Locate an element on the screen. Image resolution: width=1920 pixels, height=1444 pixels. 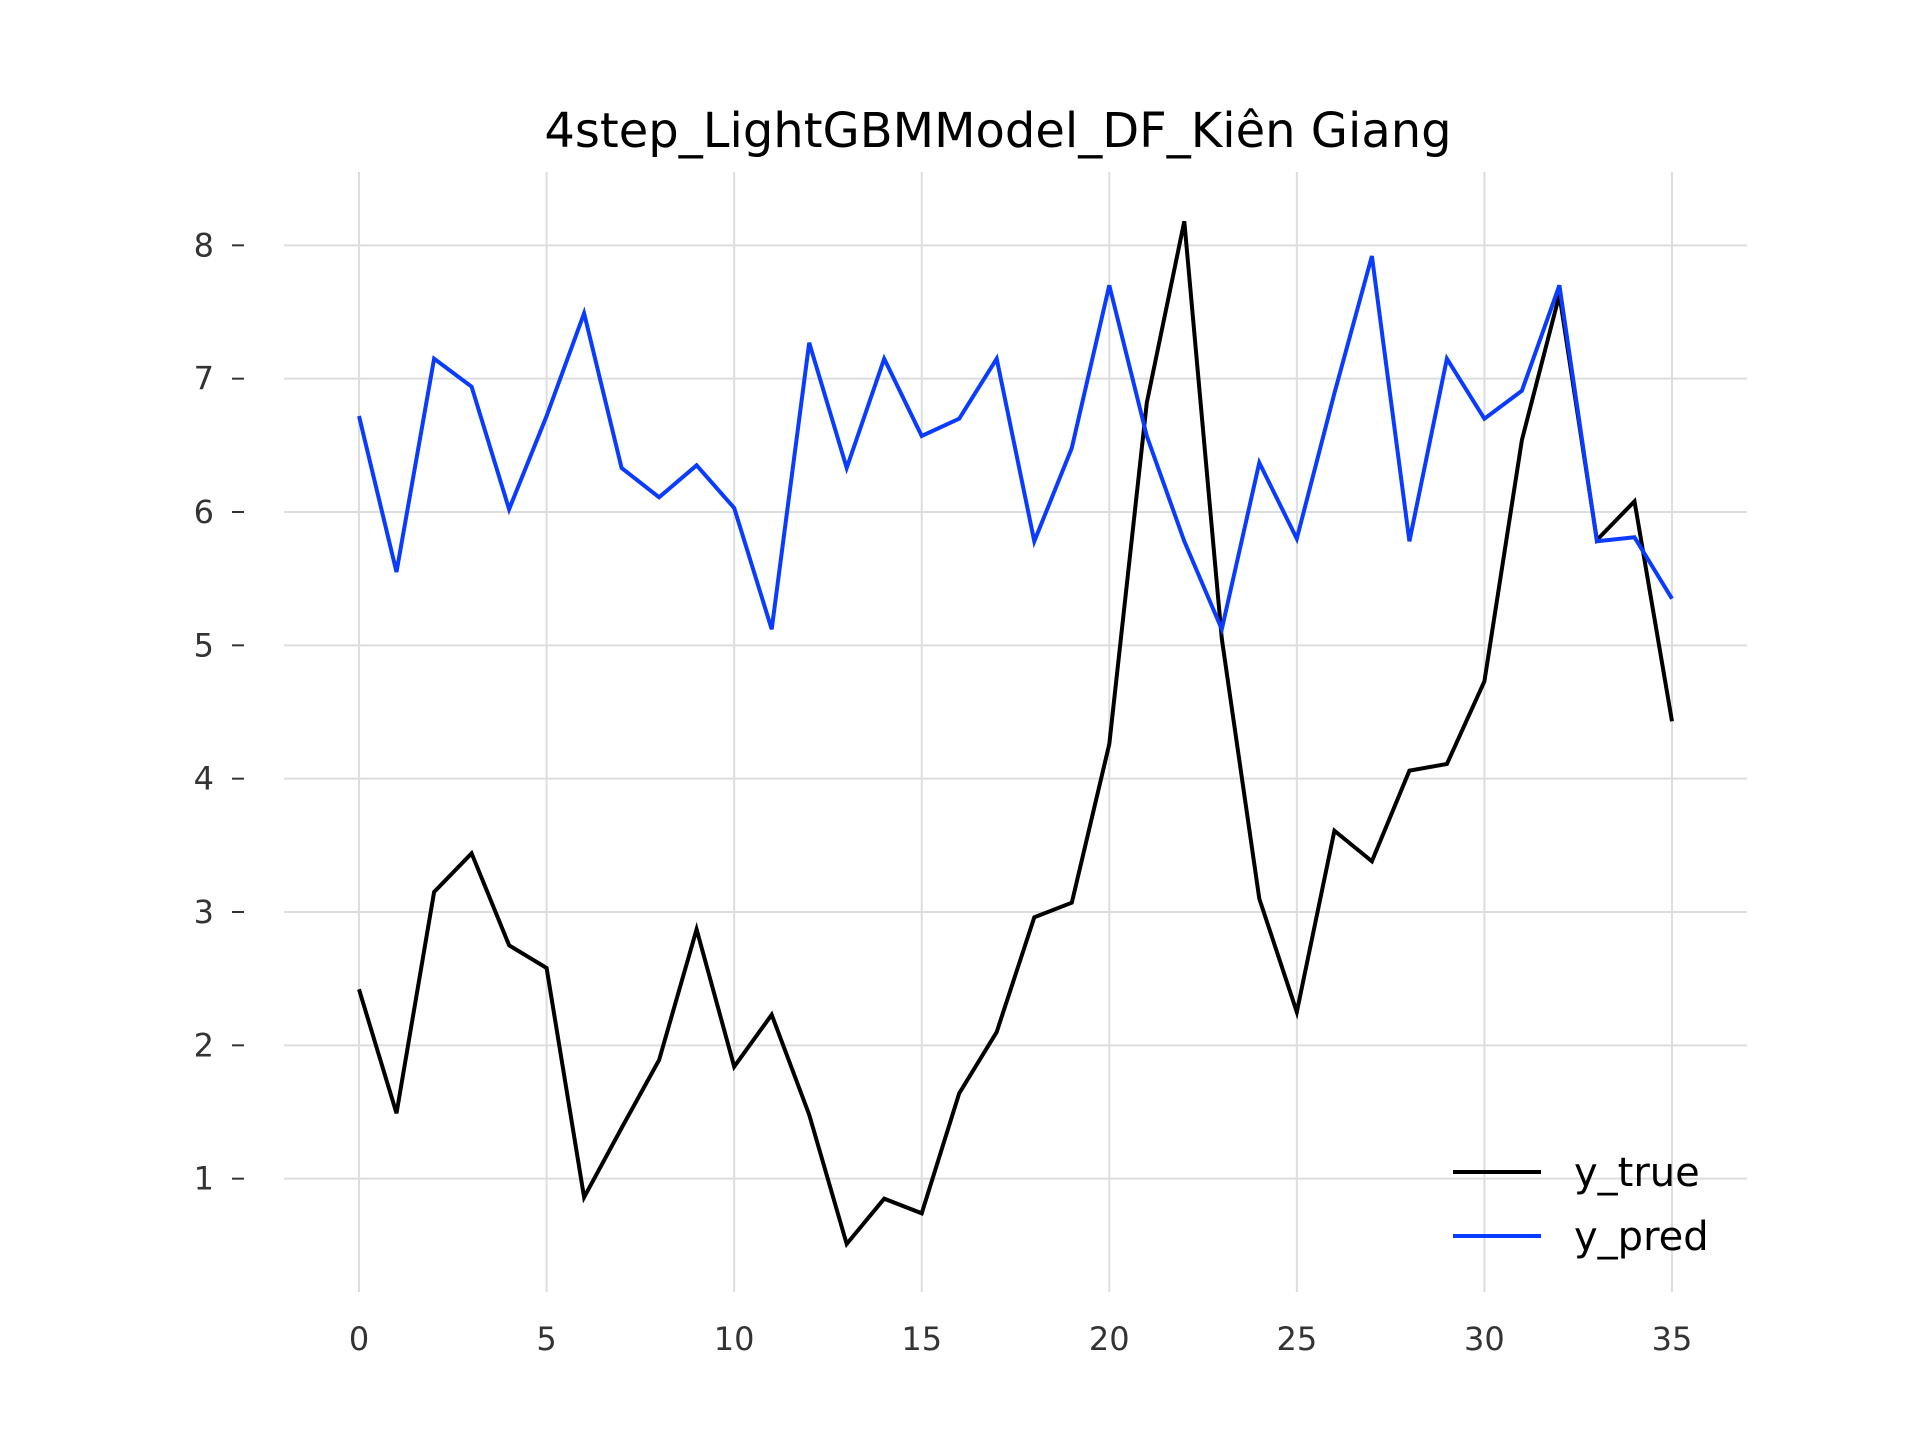
y-tick-label: 7 is located at coordinates (204, 379).